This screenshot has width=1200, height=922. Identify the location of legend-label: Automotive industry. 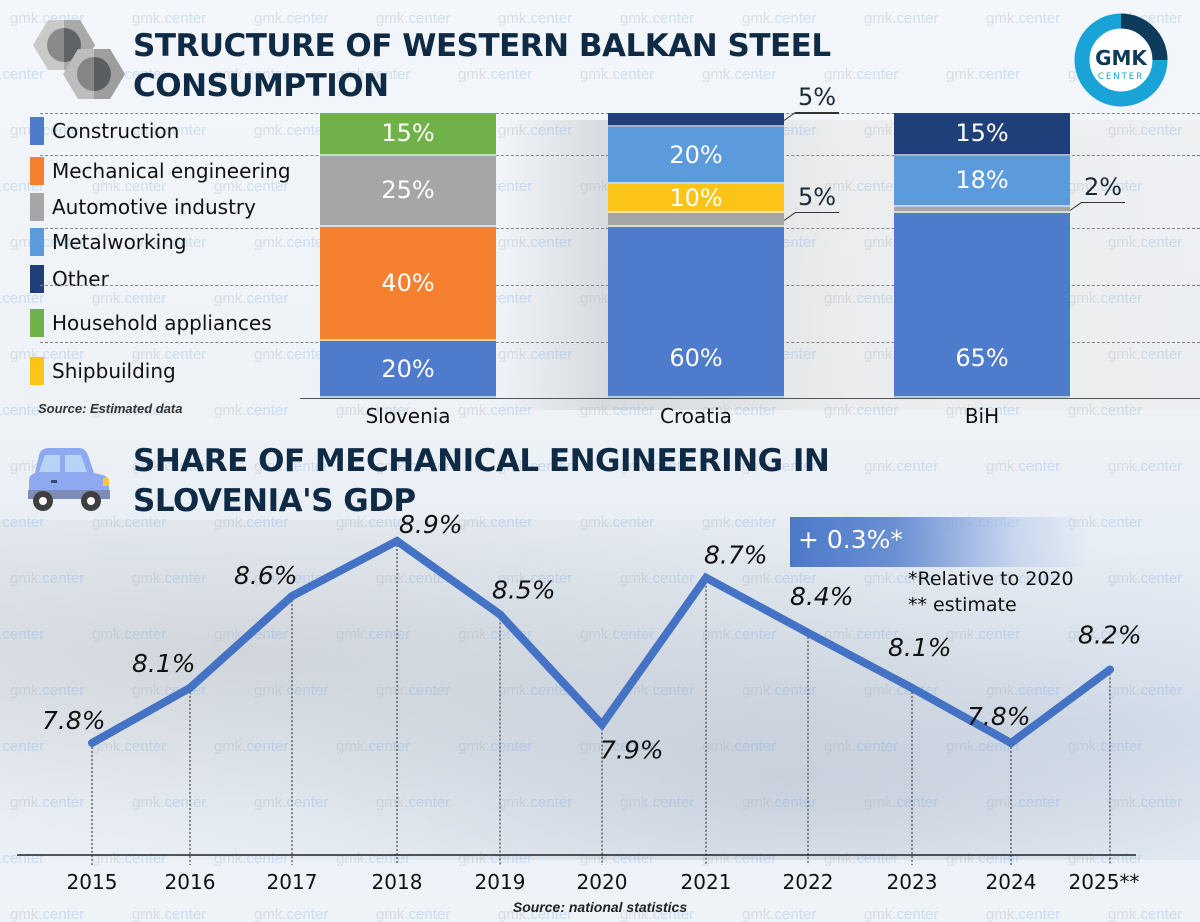
(154, 207).